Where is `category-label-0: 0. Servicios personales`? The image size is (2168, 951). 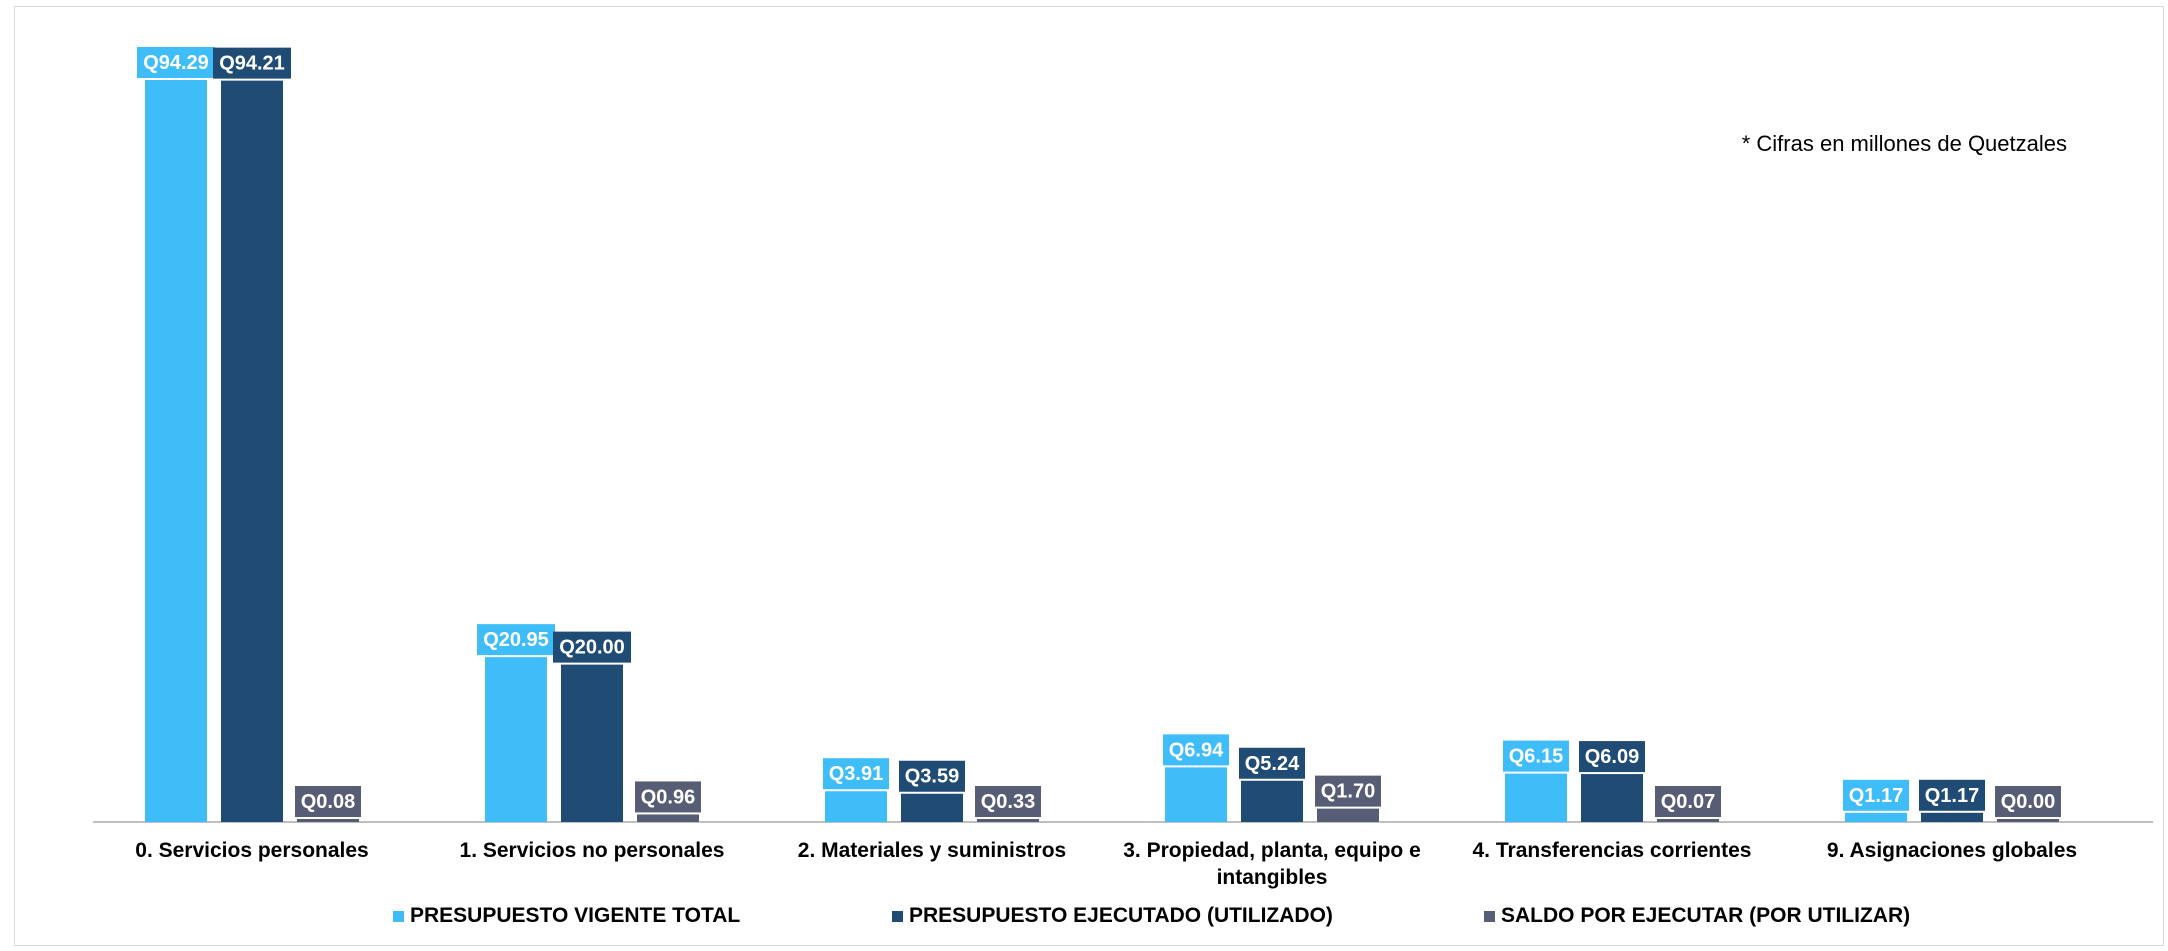
category-label-0: 0. Servicios personales is located at coordinates (251, 850).